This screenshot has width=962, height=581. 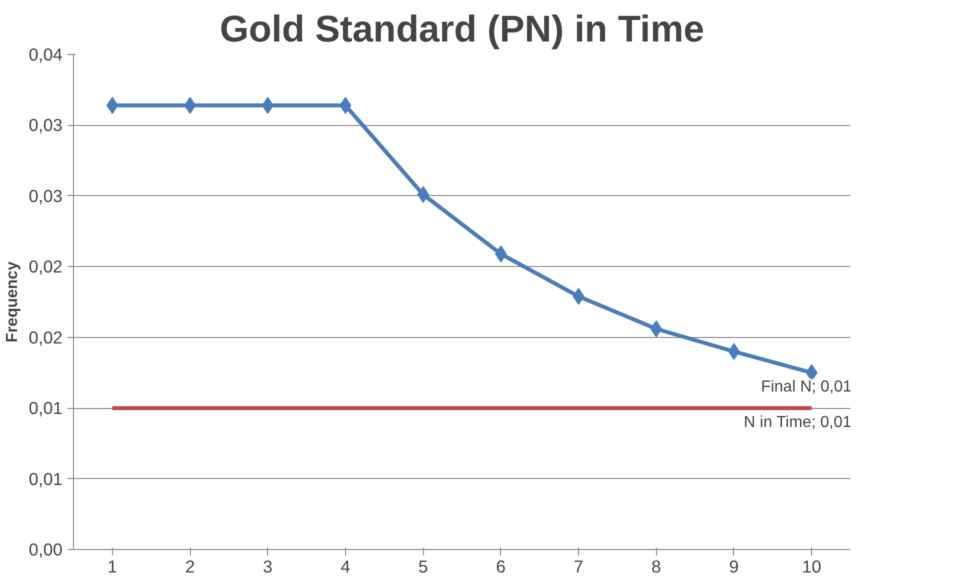 I want to click on x-tick-label: 9, so click(x=734, y=566).